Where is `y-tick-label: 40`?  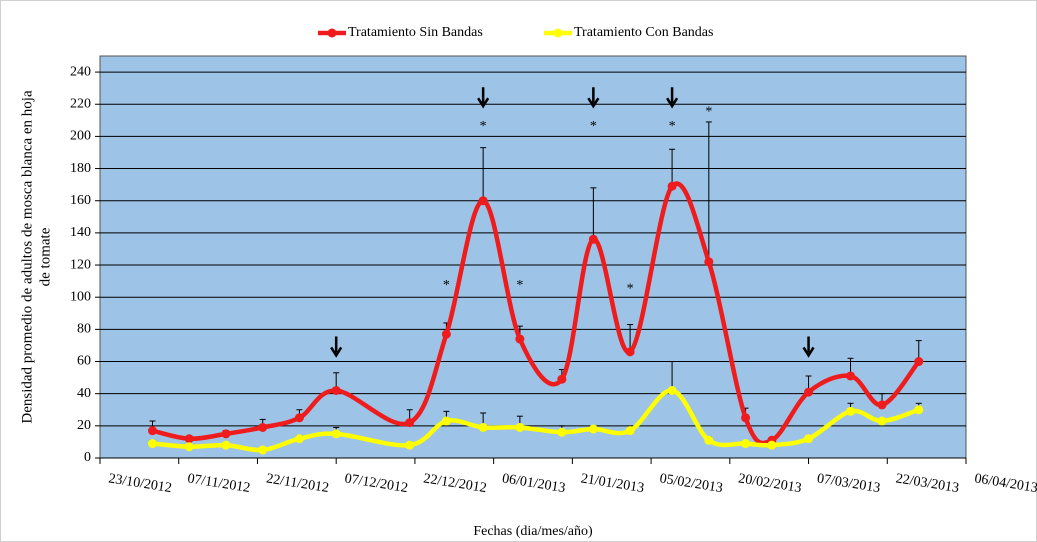 y-tick-label: 40 is located at coordinates (84, 393).